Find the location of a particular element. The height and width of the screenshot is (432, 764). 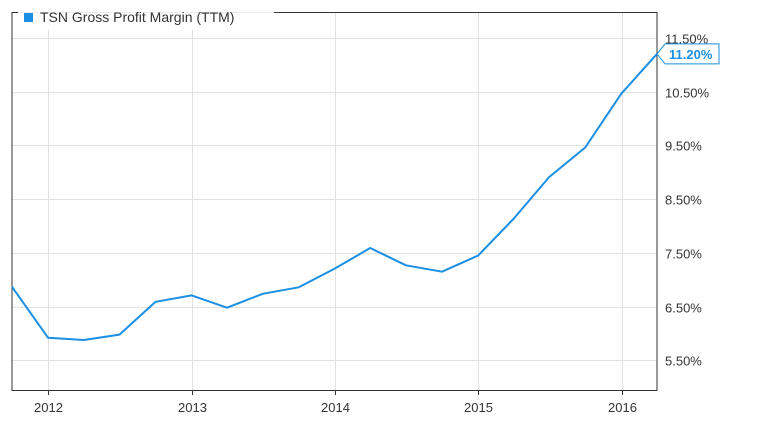

x-axis: 2012 2013 2014 2015 2016 is located at coordinates (335, 402).